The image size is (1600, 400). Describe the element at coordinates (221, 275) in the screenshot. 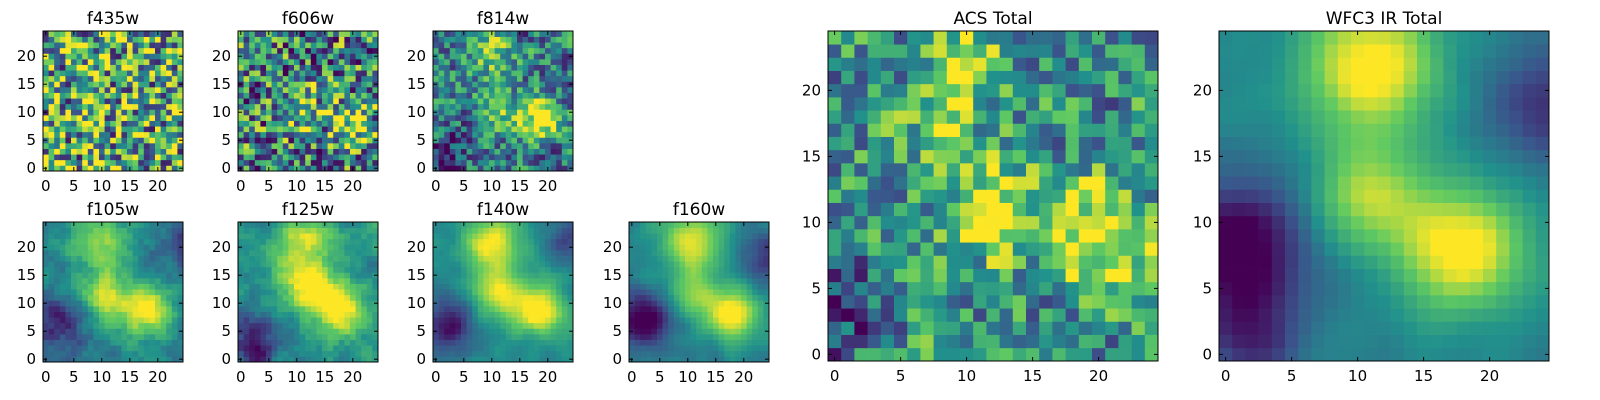

I see `y-tick-label: 15` at that location.